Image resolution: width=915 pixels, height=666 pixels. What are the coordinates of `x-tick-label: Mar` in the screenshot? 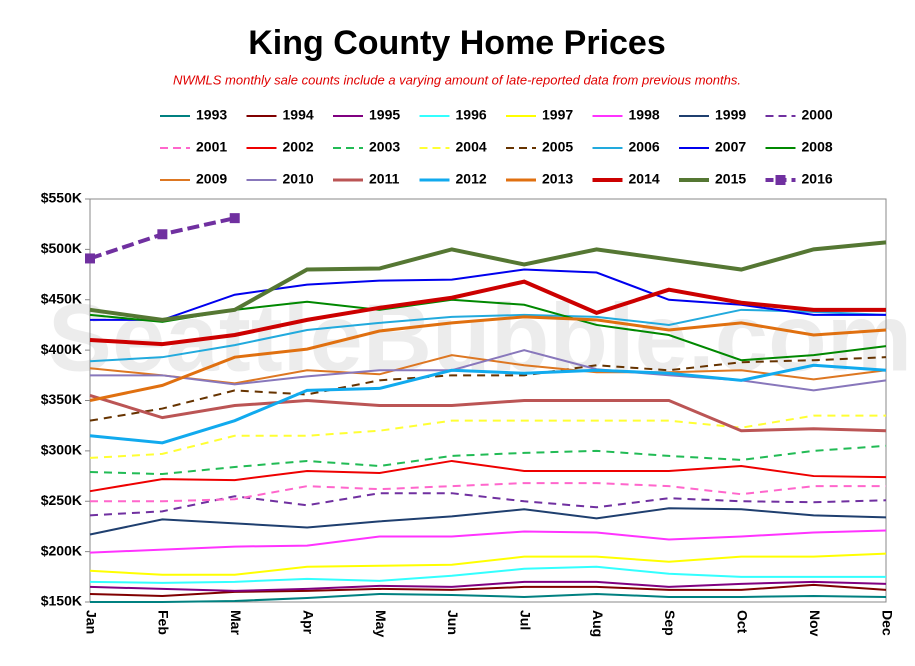 It's located at (236, 622).